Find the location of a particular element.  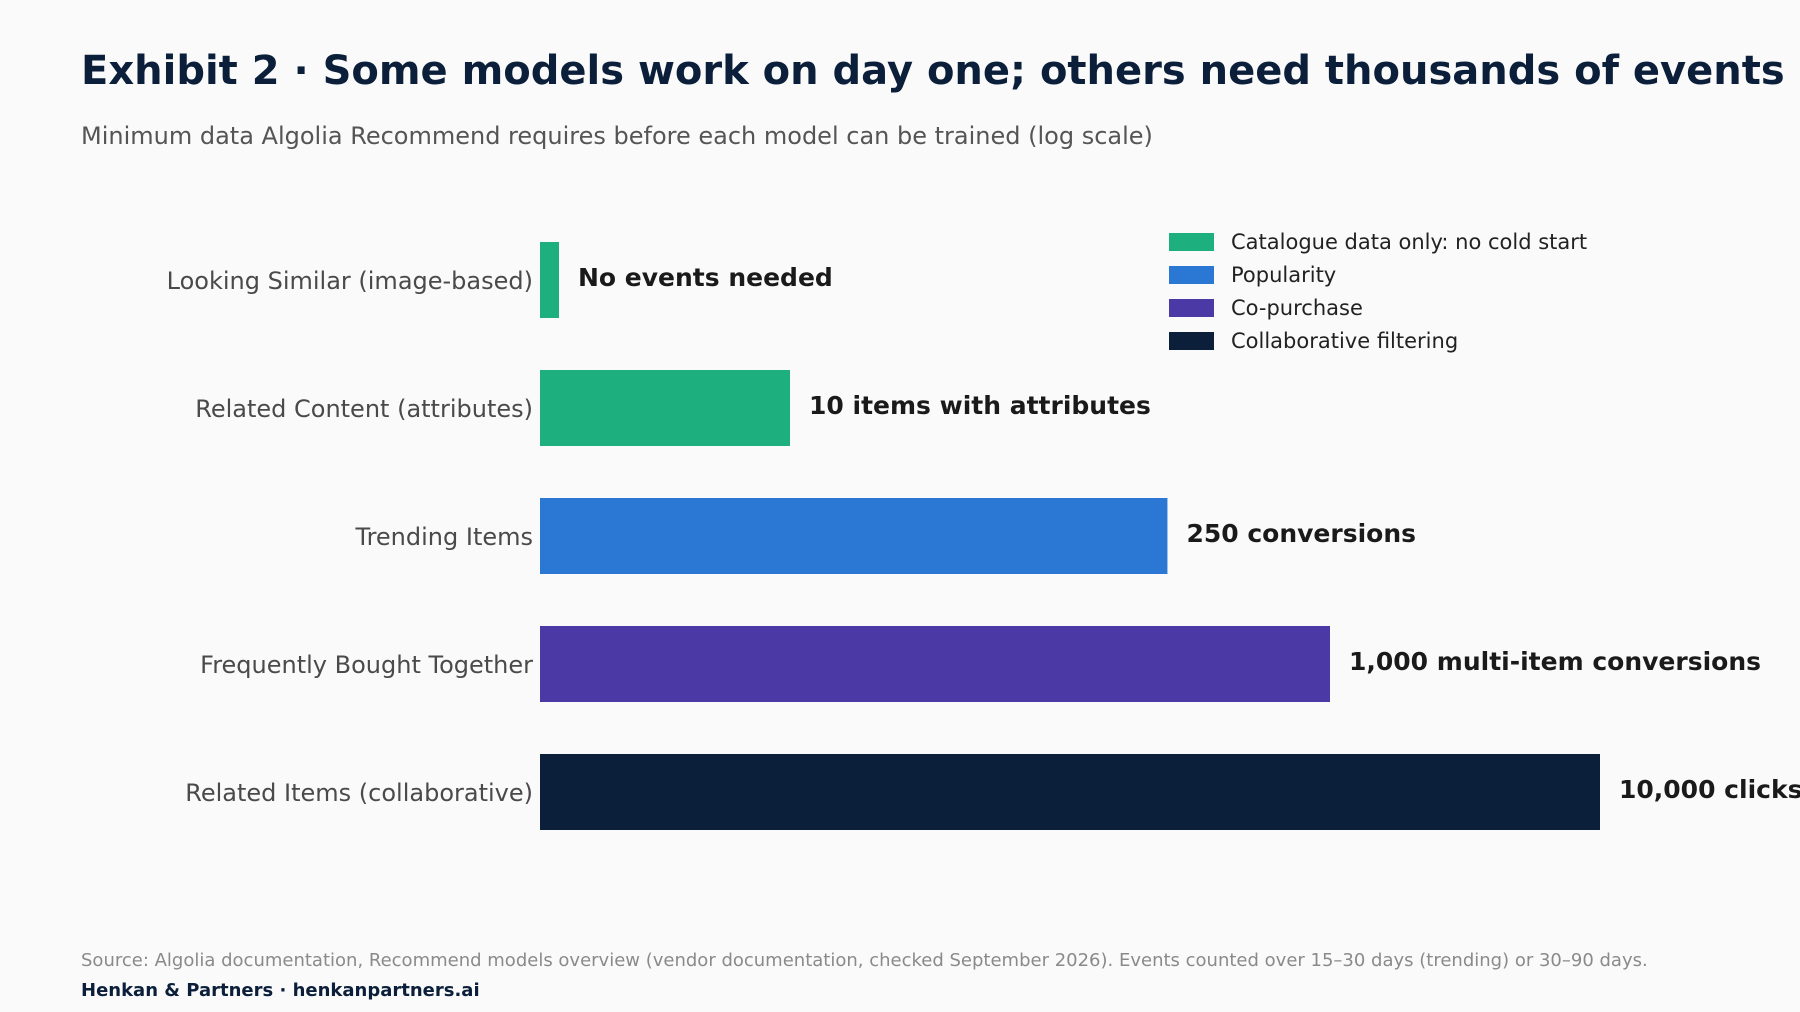

legend-label-popularity: Popularity is located at coordinates (1283, 275).